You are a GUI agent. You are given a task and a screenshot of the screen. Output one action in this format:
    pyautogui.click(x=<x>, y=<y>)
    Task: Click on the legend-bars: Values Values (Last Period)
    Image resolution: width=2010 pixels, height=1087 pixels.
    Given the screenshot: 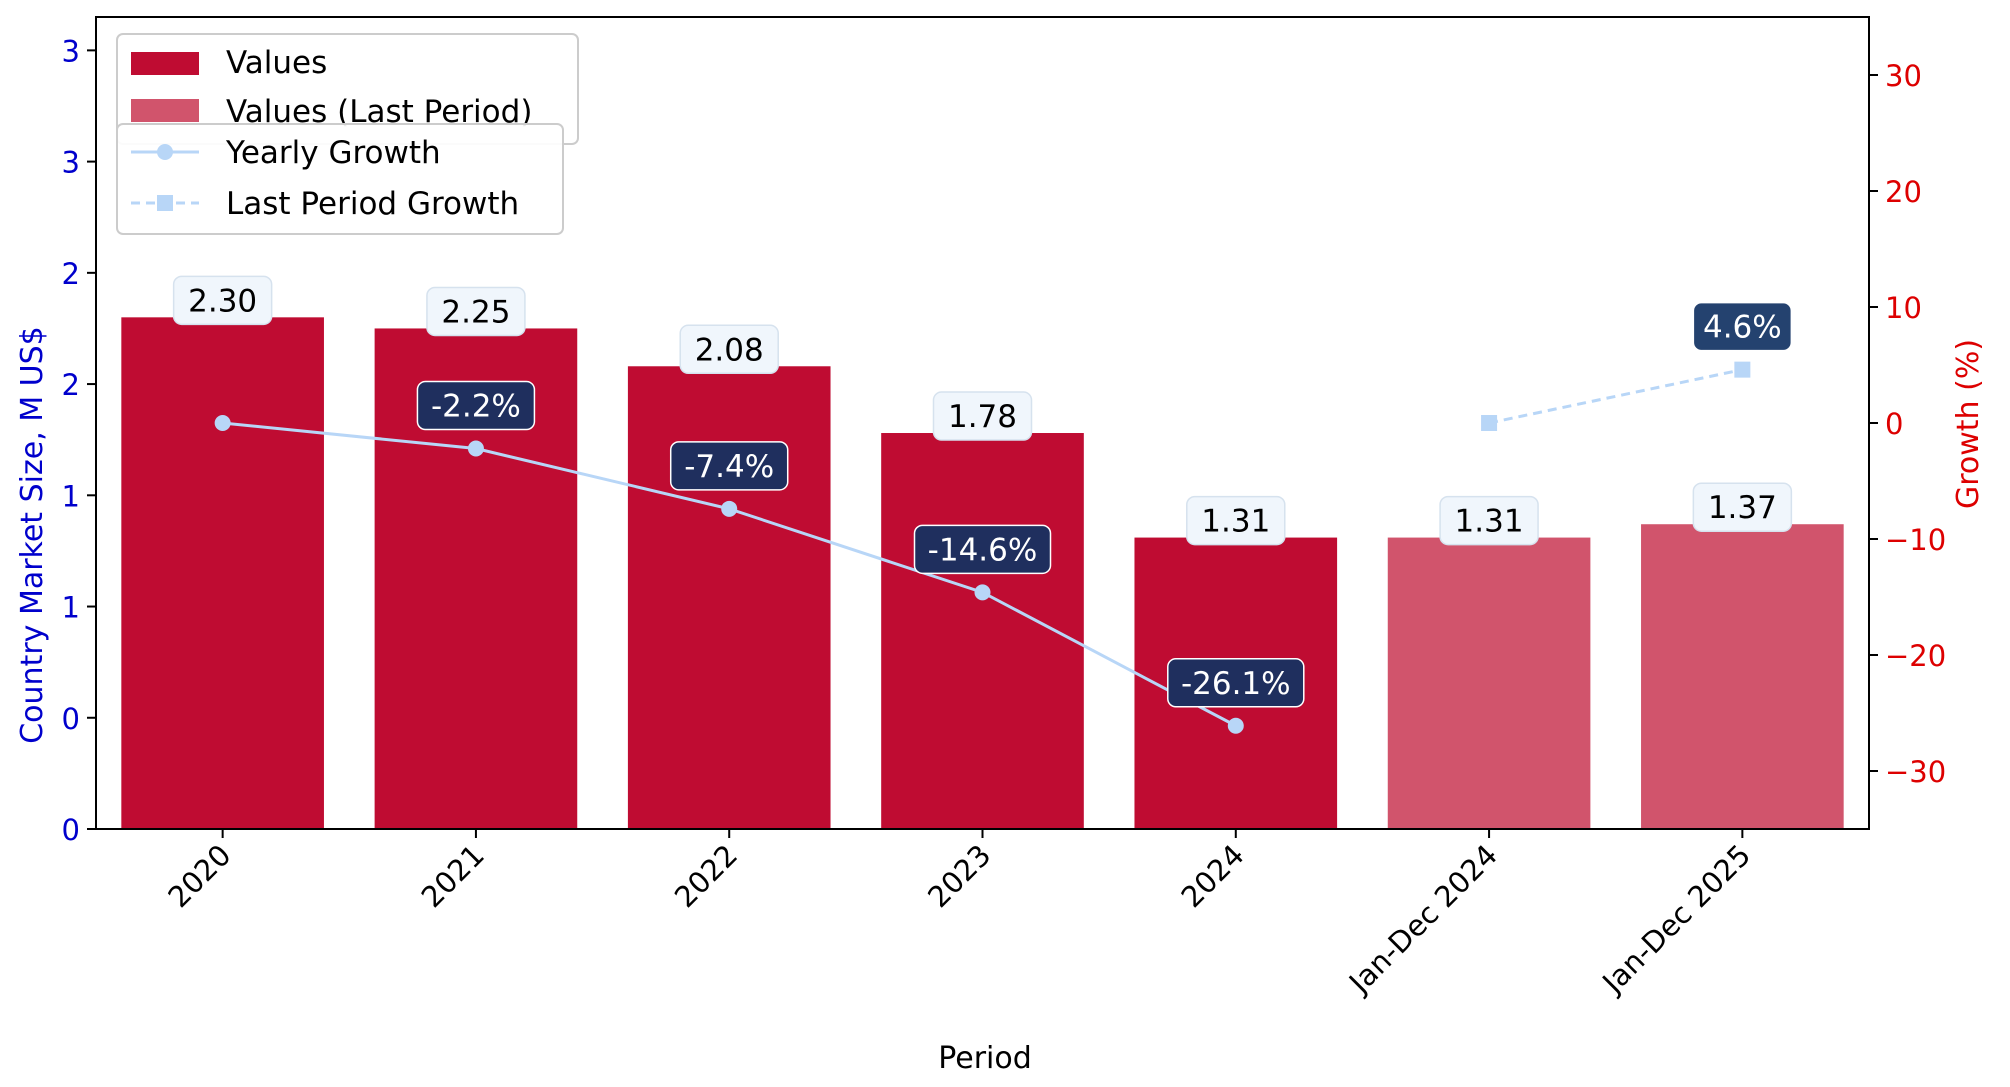 What is the action you would take?
    pyautogui.click(x=347, y=89)
    